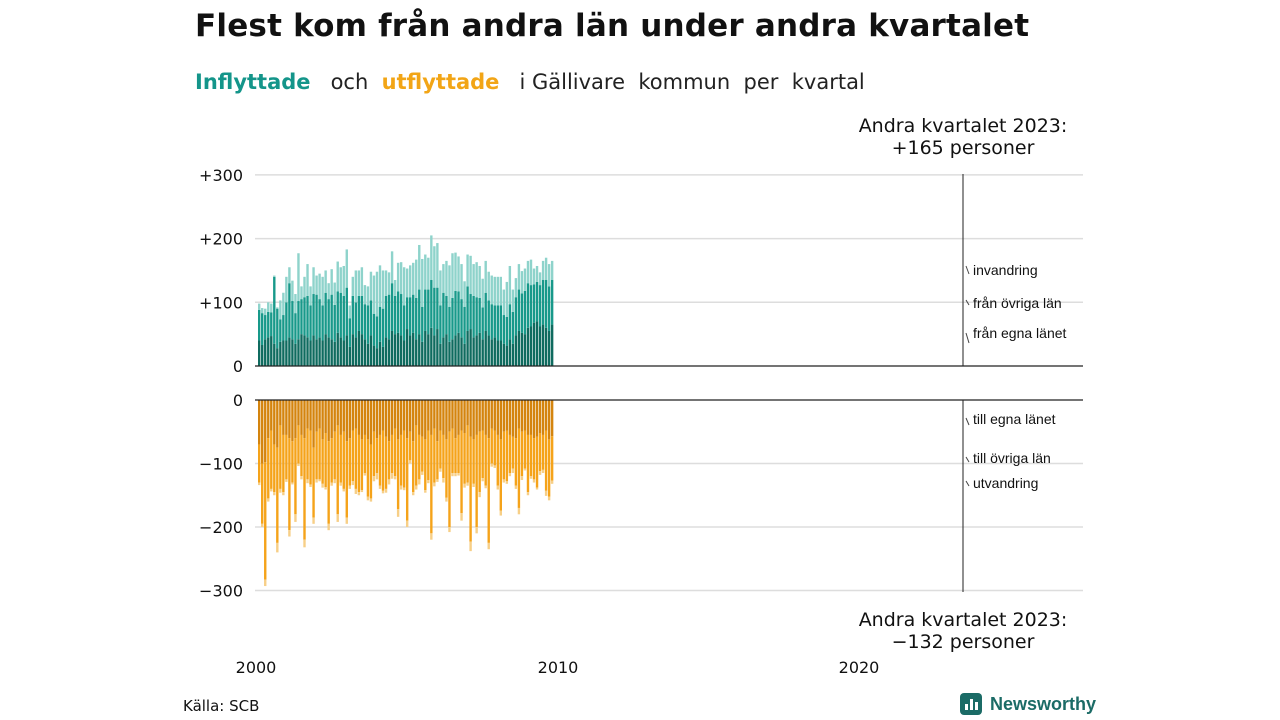  I want to click on annotation-leader, so click(967, 421).